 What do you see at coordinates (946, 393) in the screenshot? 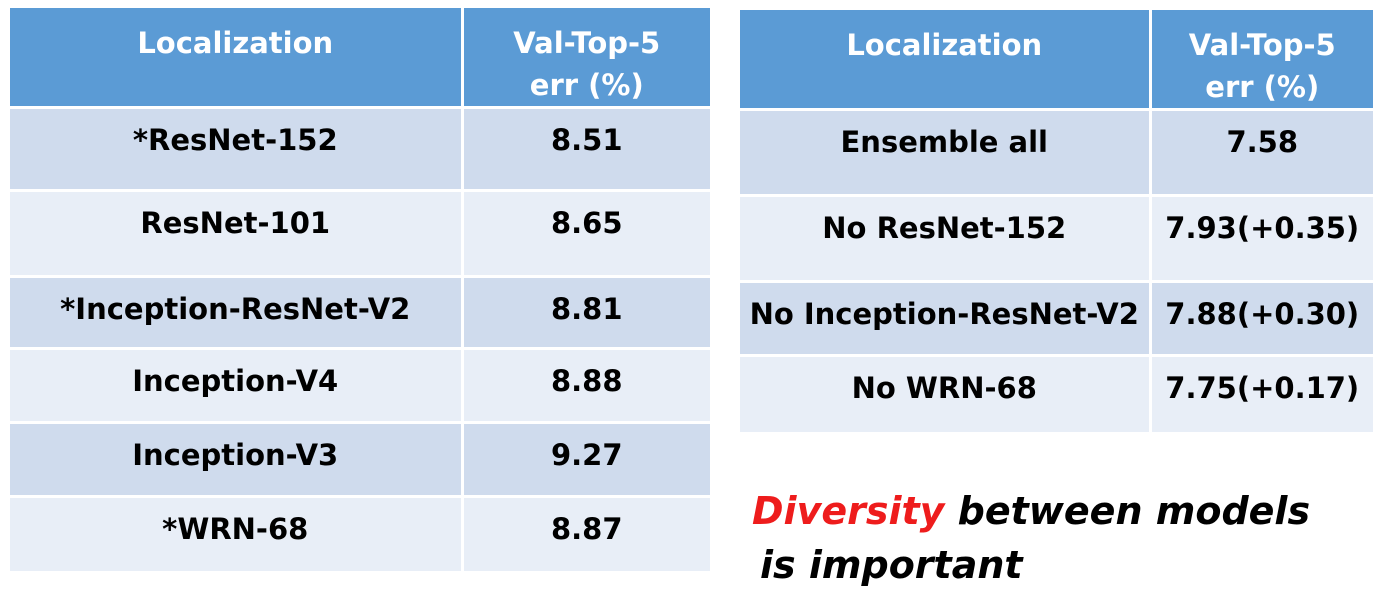
I see `model-name: No WRN-68` at bounding box center [946, 393].